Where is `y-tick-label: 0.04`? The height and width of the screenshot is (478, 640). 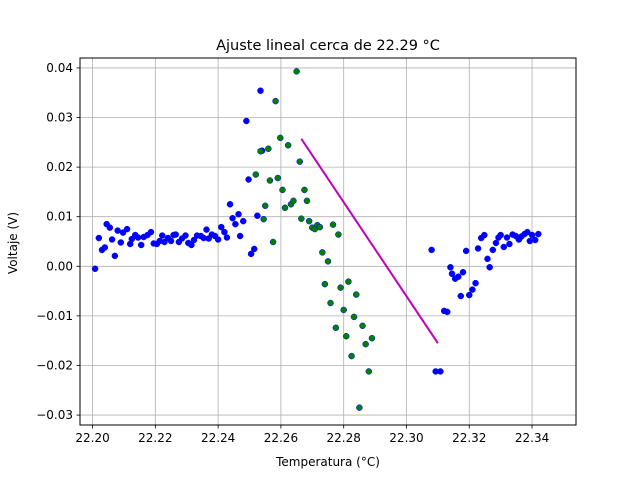
y-tick-label: 0.04 is located at coordinates (59, 68).